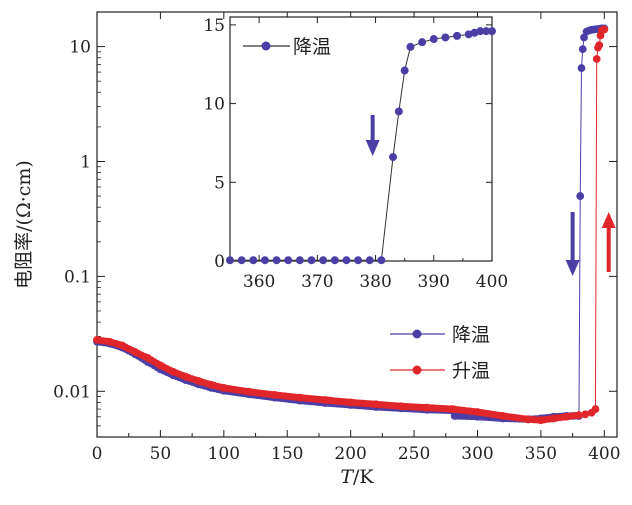 Image resolution: width=632 pixels, height=505 pixels. Describe the element at coordinates (72, 392) in the screenshot. I see `y-tick-label: 0.01` at that location.